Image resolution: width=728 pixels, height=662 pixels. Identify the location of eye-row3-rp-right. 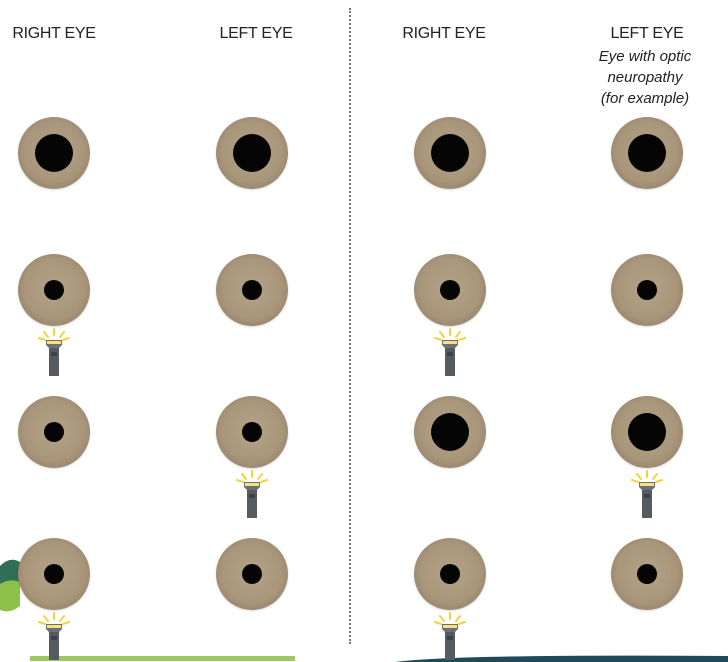
(450, 432).